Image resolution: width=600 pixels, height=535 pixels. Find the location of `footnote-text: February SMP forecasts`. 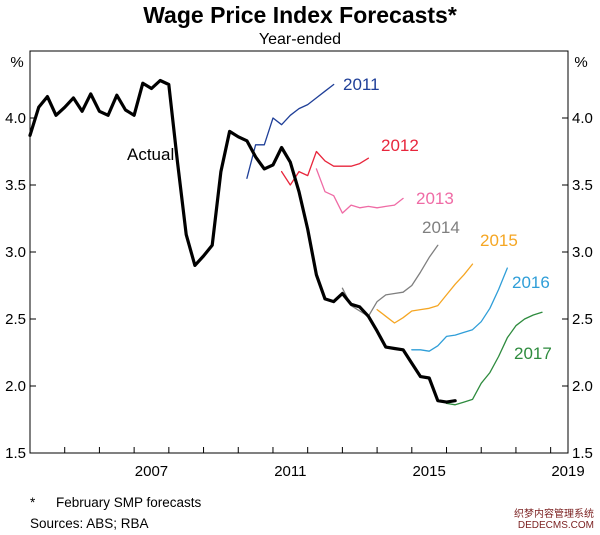

footnote-text: February SMP forecasts is located at coordinates (129, 502).